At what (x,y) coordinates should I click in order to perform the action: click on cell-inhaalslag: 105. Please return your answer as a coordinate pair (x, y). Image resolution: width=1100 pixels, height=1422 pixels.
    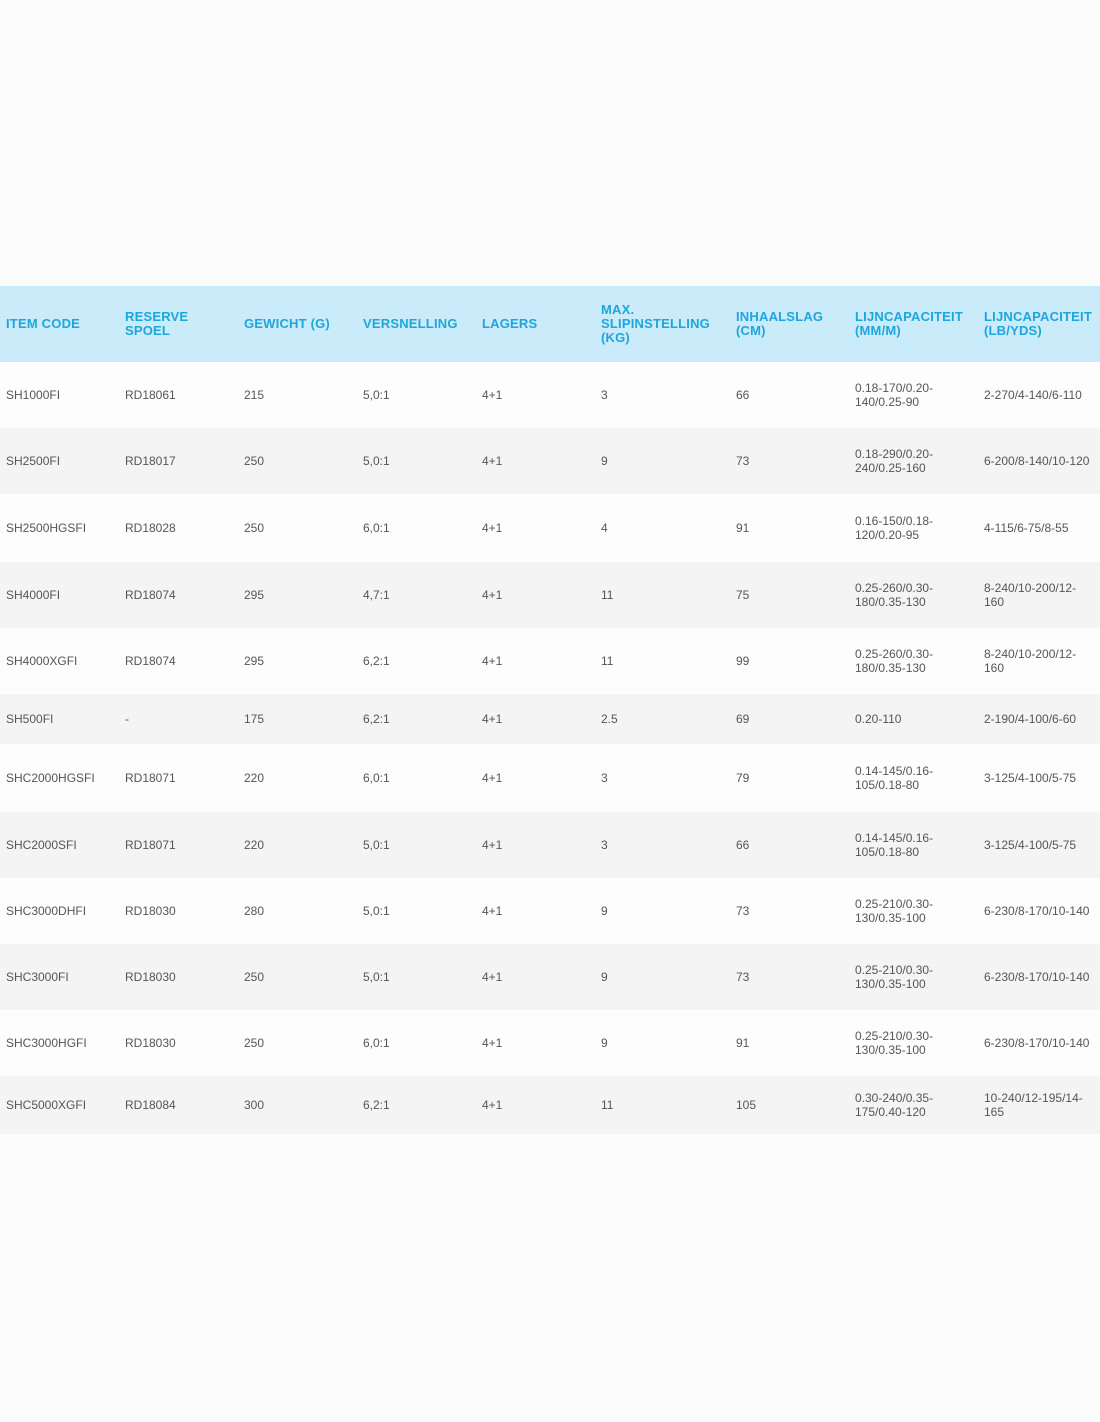
    Looking at the image, I should click on (789, 1105).